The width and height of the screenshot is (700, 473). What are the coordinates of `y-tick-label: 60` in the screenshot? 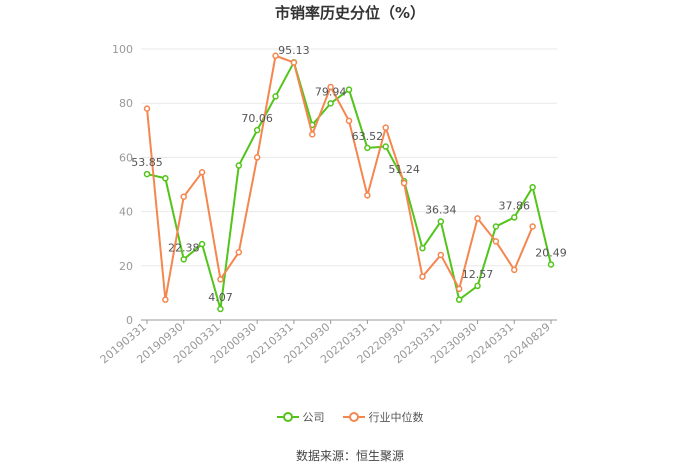 It's located at (126, 157).